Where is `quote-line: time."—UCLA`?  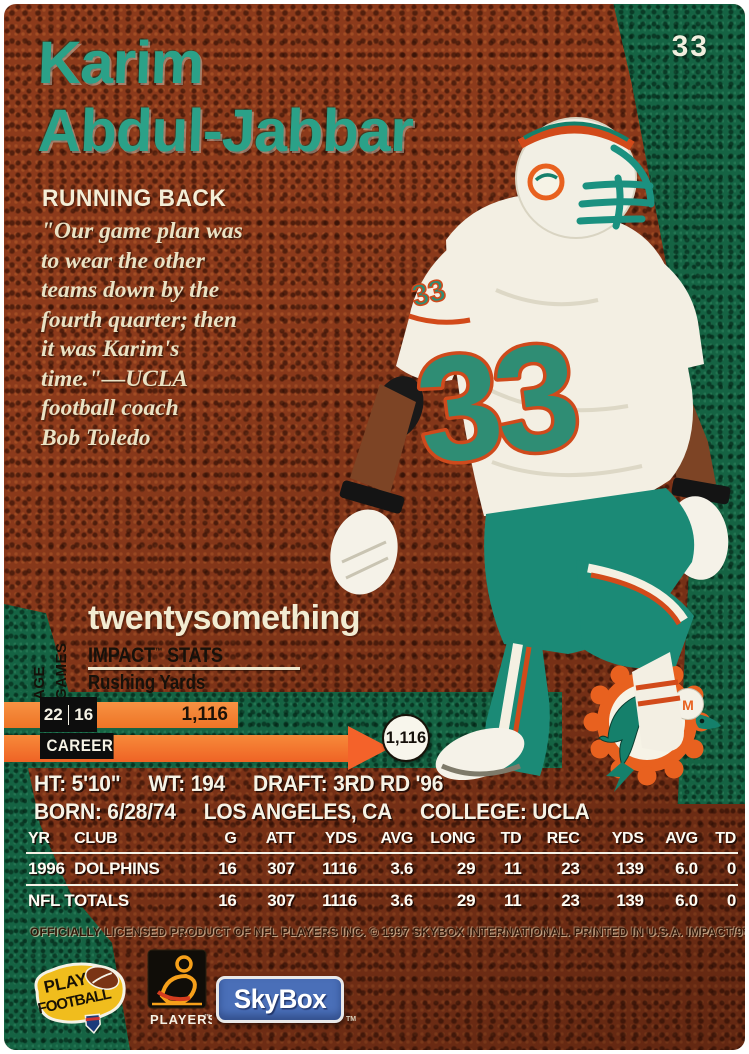
quote-line: time."—UCLA is located at coordinates (114, 378).